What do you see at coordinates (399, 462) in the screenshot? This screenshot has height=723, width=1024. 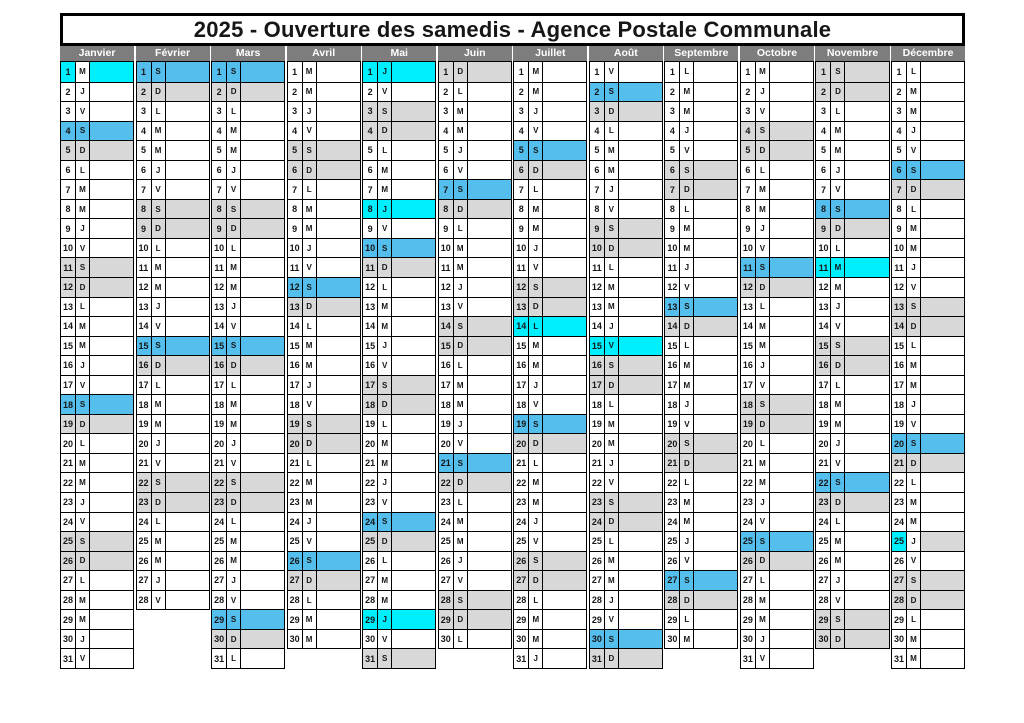 I see `day-row: 21 M` at bounding box center [399, 462].